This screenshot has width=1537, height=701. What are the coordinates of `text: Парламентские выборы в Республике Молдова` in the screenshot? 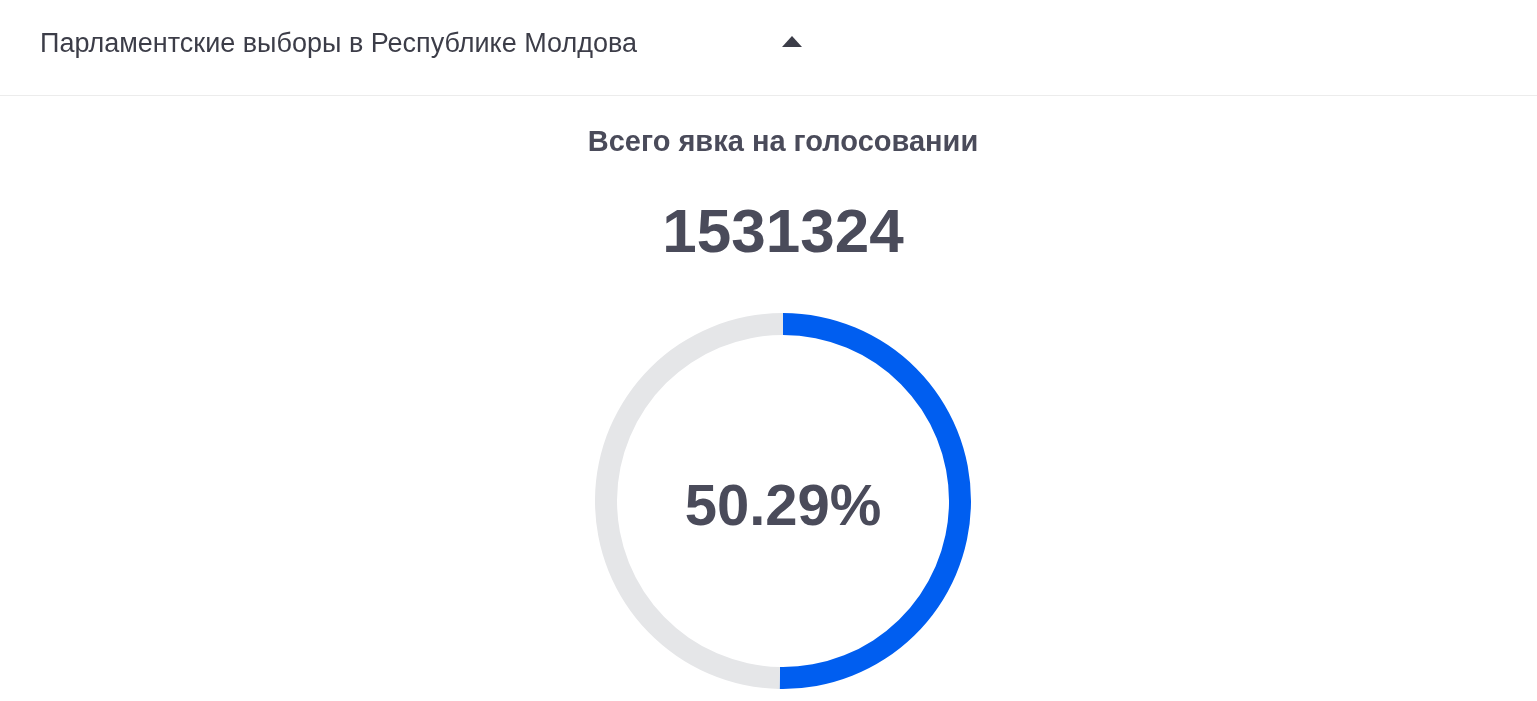 It's located at (339, 43).